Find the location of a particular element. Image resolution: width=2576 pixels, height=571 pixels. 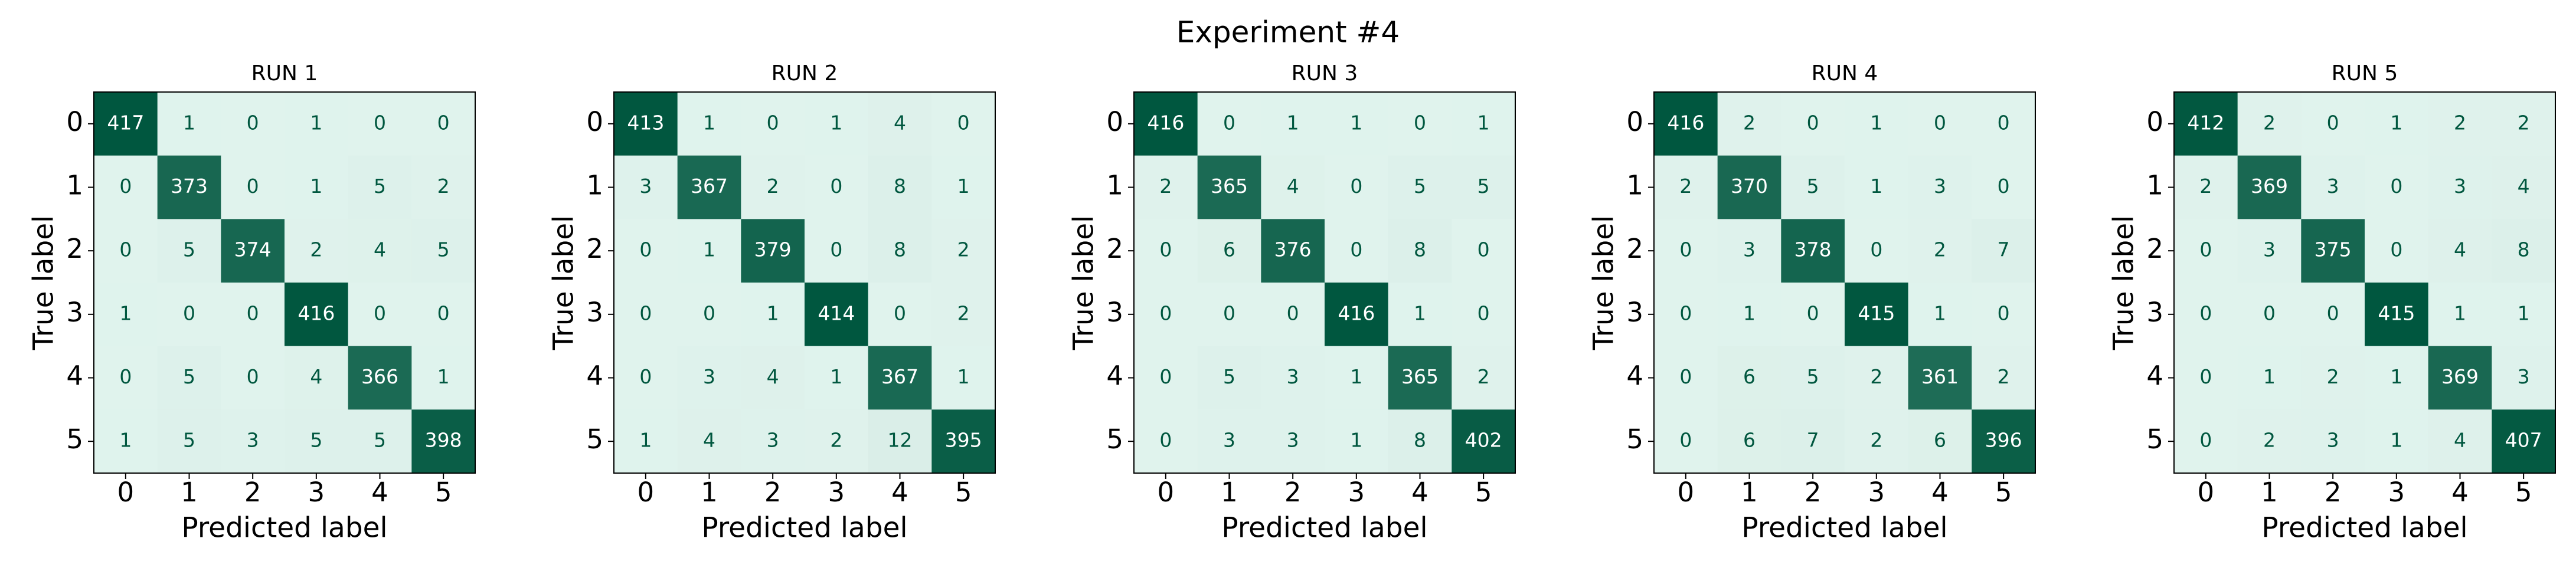

cell-label: 398 is located at coordinates (443, 440).